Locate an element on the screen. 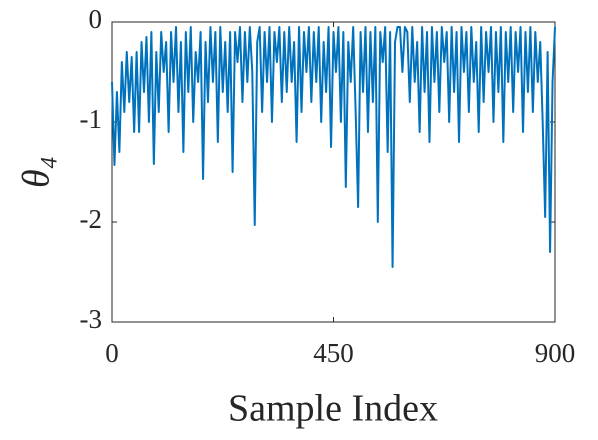 The image size is (598, 440). x-tick-label: 450 is located at coordinates (333, 353).